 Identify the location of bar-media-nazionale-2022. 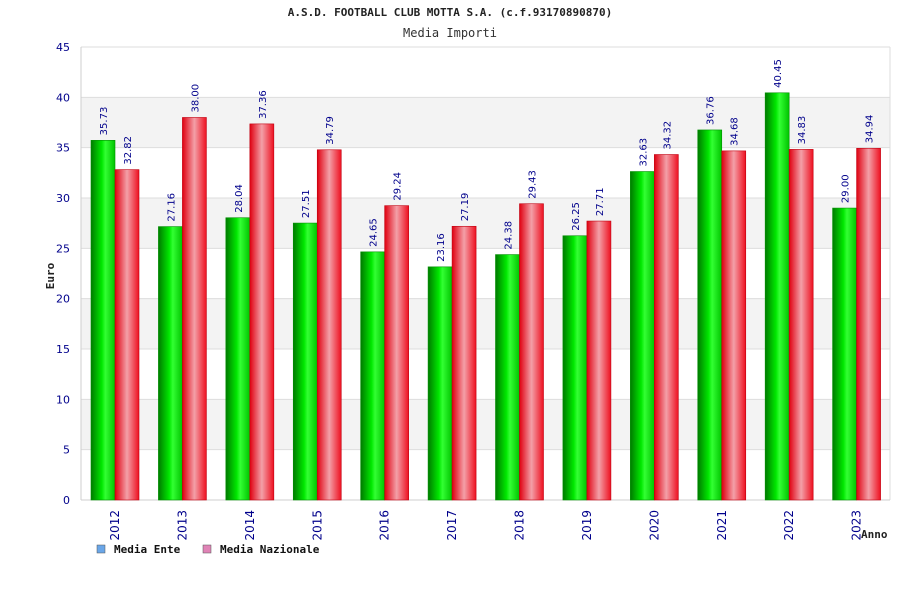
(801, 325).